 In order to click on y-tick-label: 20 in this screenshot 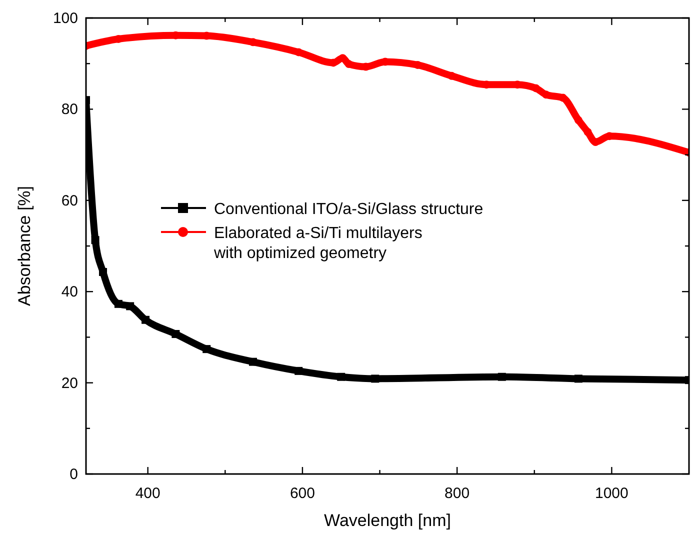, I will do `click(69, 383)`.